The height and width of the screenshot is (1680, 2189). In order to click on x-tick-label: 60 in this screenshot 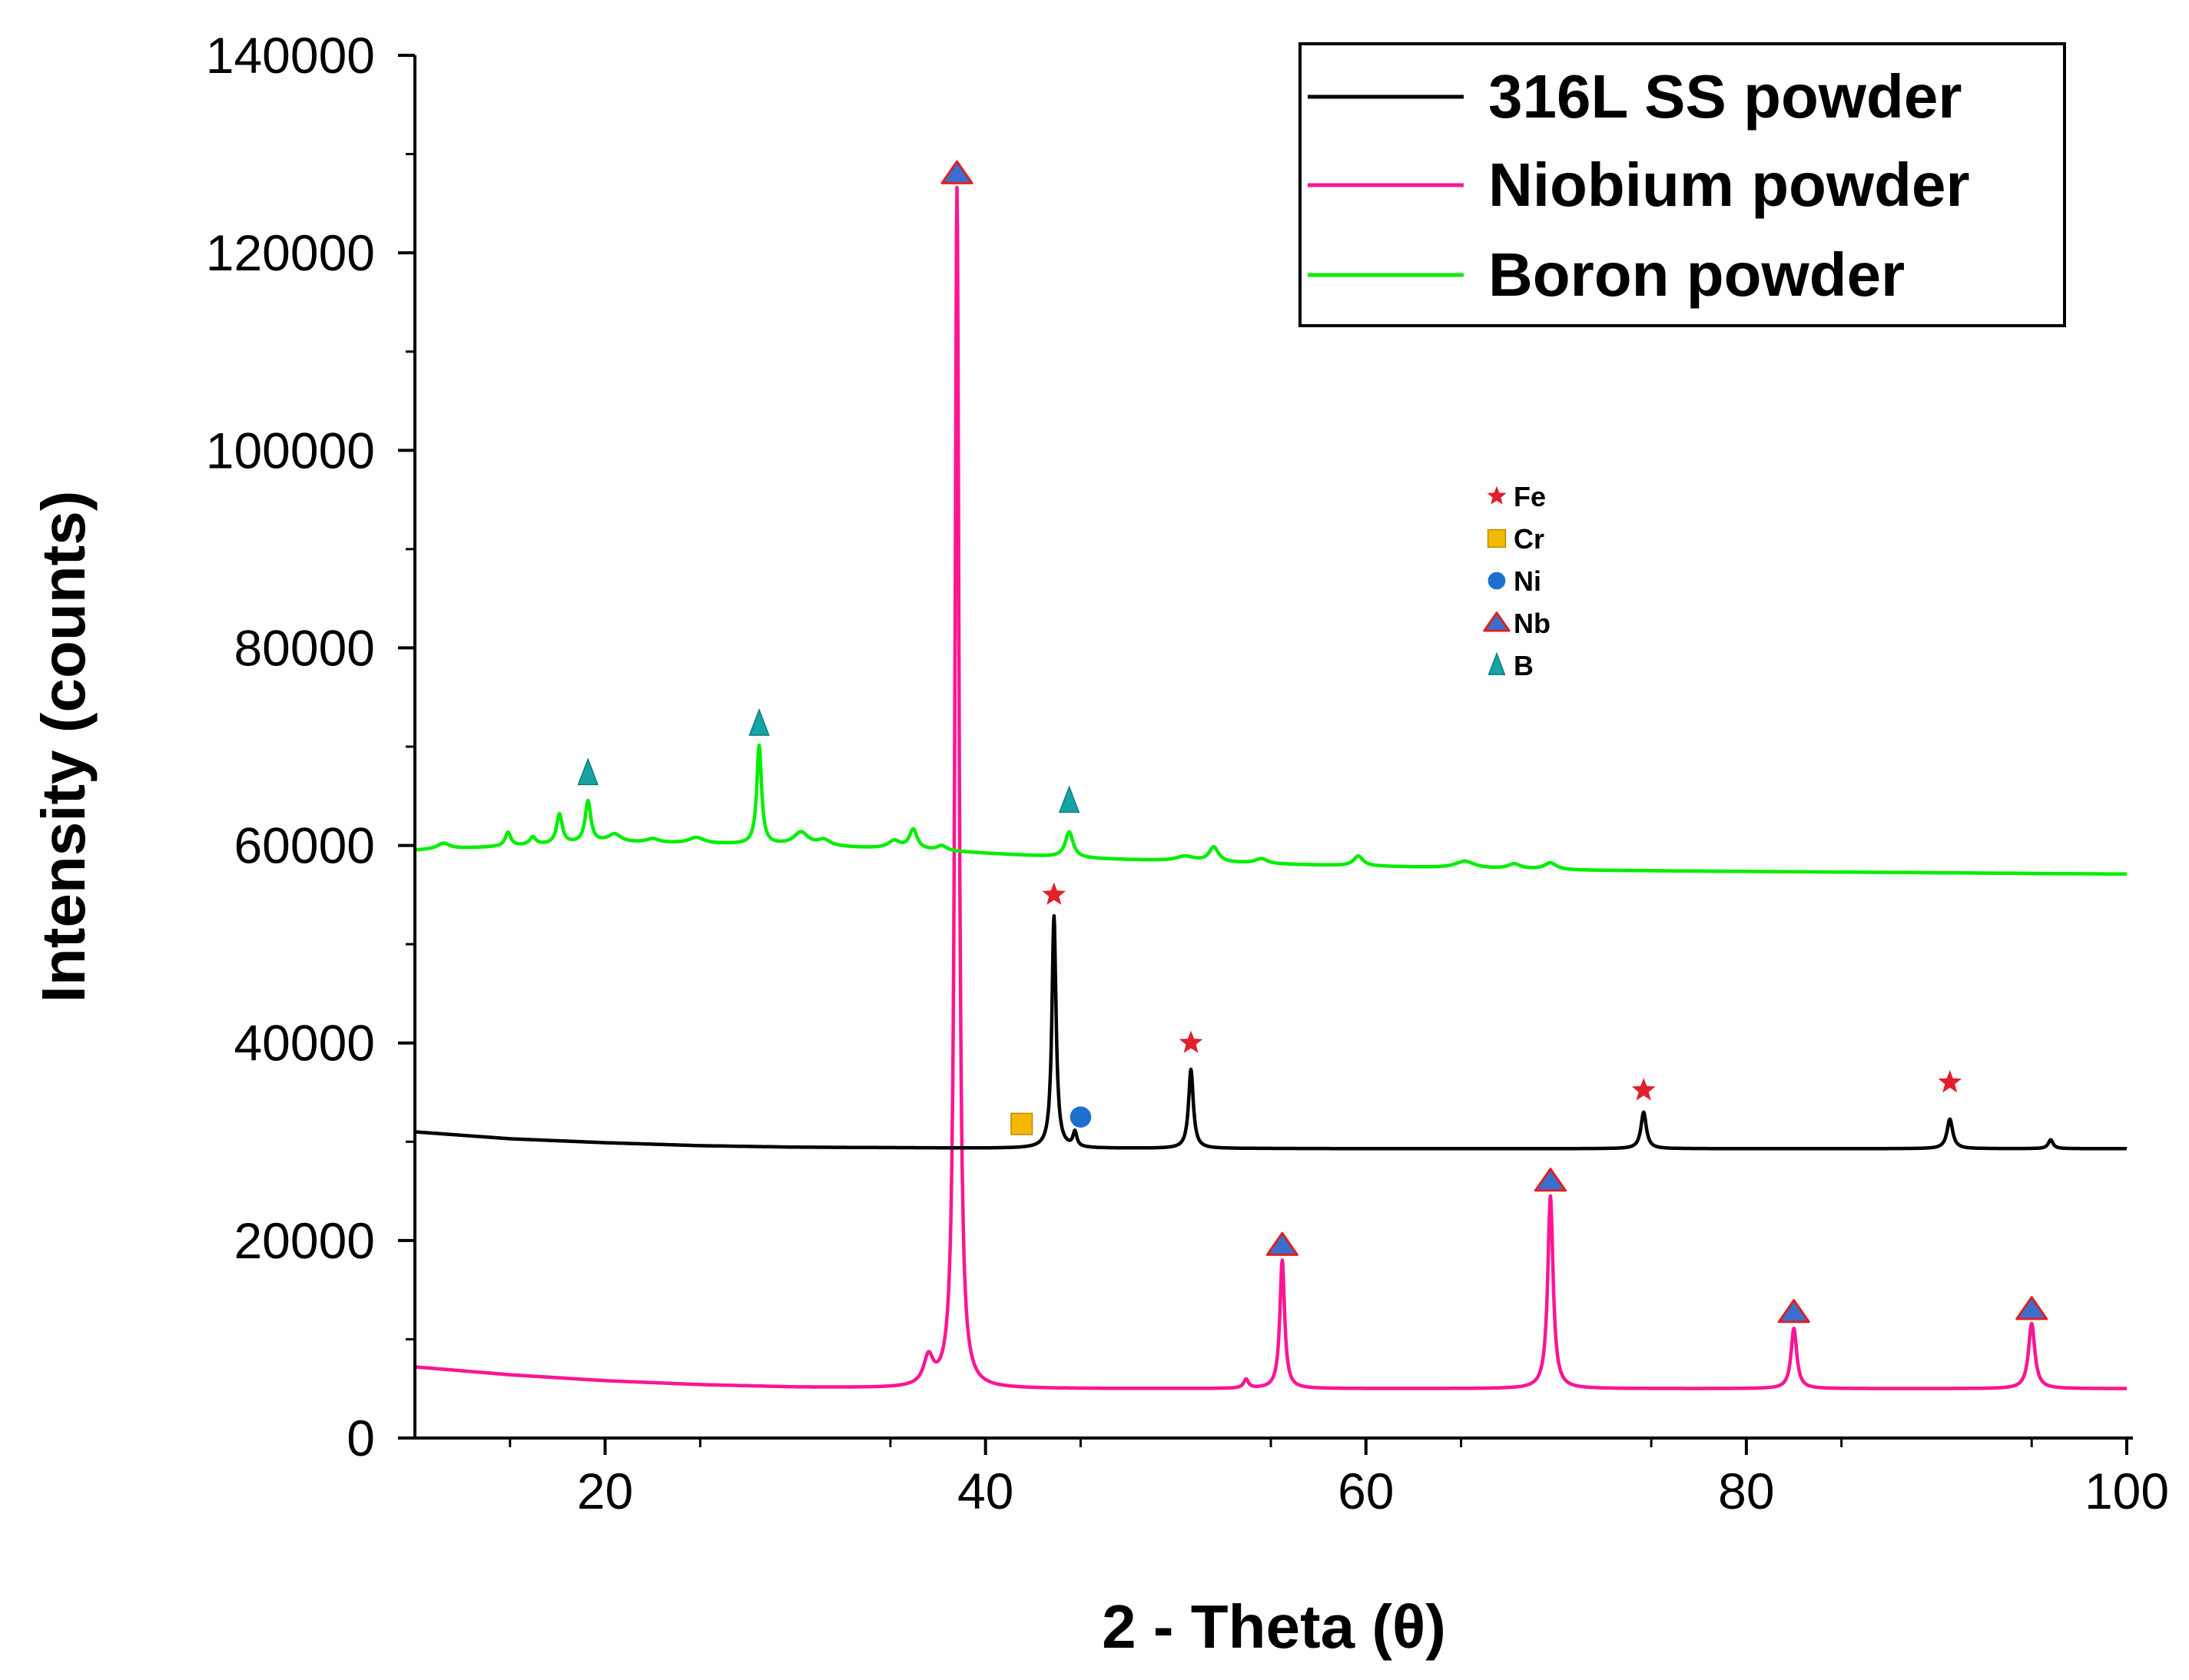, I will do `click(1366, 1491)`.